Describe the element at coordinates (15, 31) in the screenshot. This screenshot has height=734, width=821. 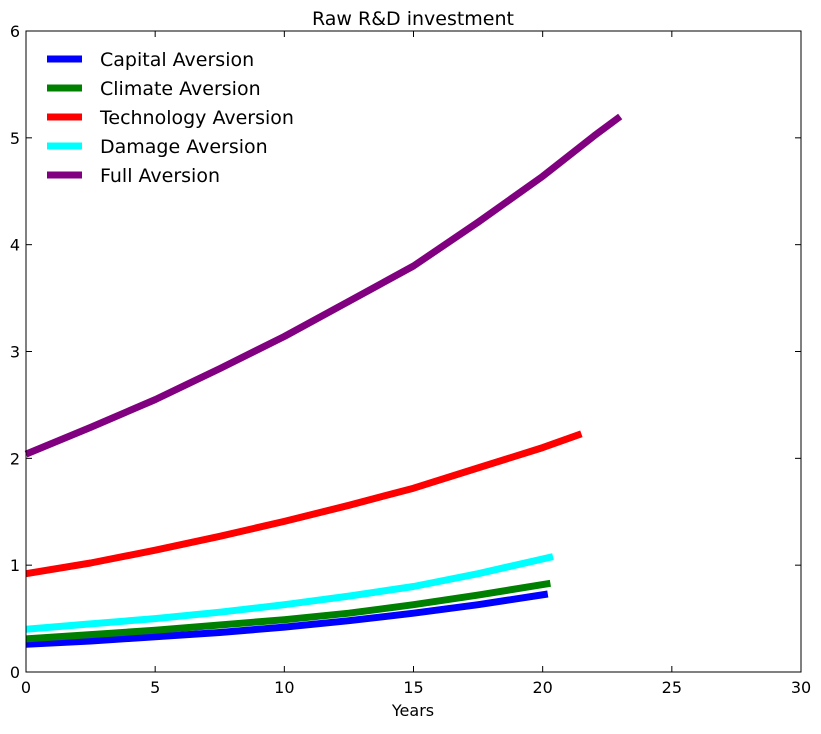
I see `y-tick-label-6: 6` at that location.